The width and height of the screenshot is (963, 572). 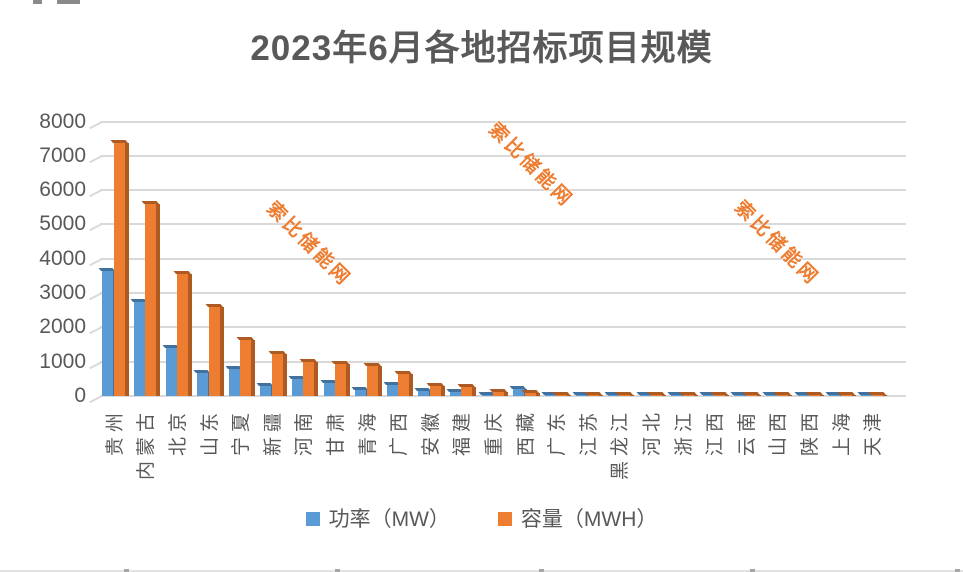 What do you see at coordinates (62, 190) in the screenshot?
I see `y-axis-tick-label: 6000` at bounding box center [62, 190].